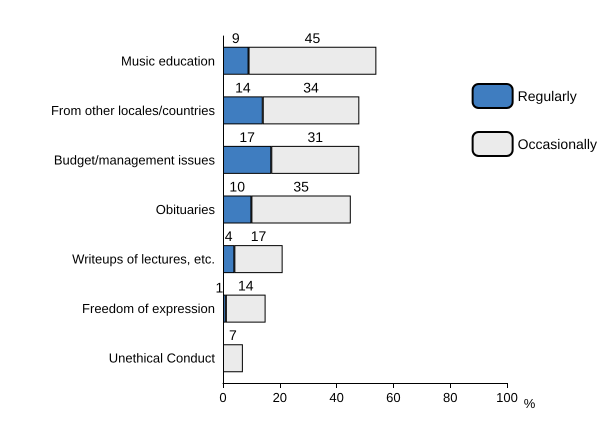  I want to click on bar, so click(246, 308).